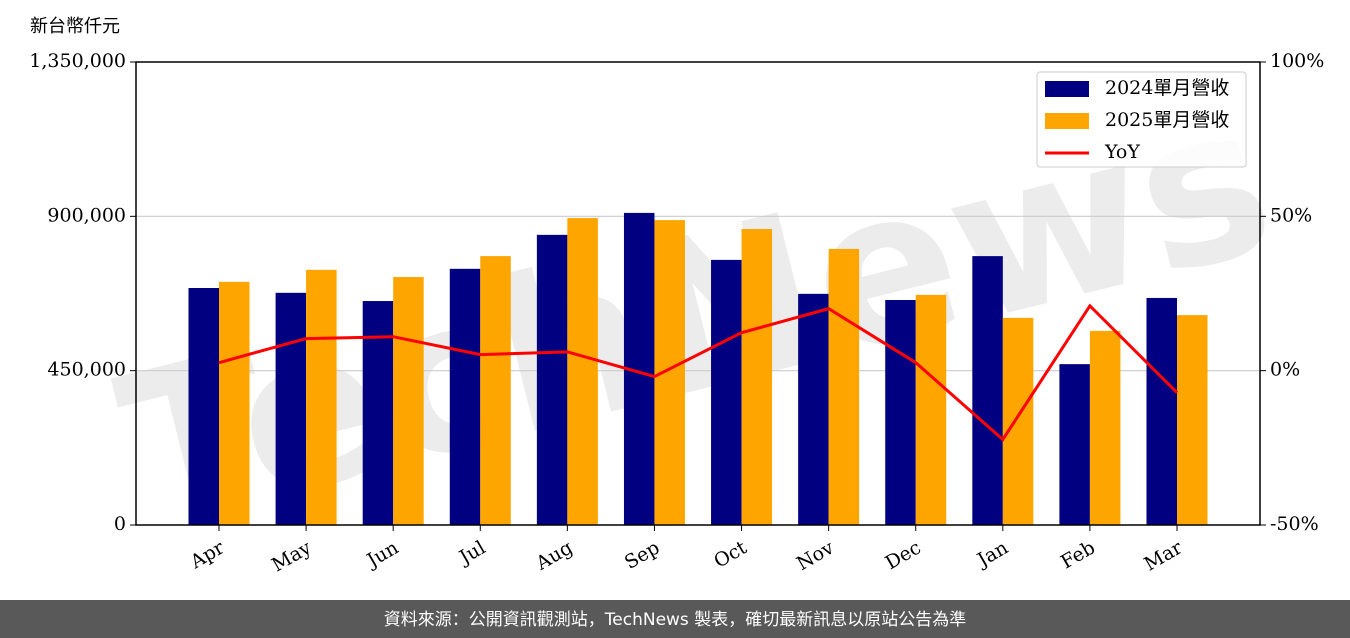 The width and height of the screenshot is (1350, 638). Describe the element at coordinates (1167, 120) in the screenshot. I see `legend-label: 2025單月營收` at that location.